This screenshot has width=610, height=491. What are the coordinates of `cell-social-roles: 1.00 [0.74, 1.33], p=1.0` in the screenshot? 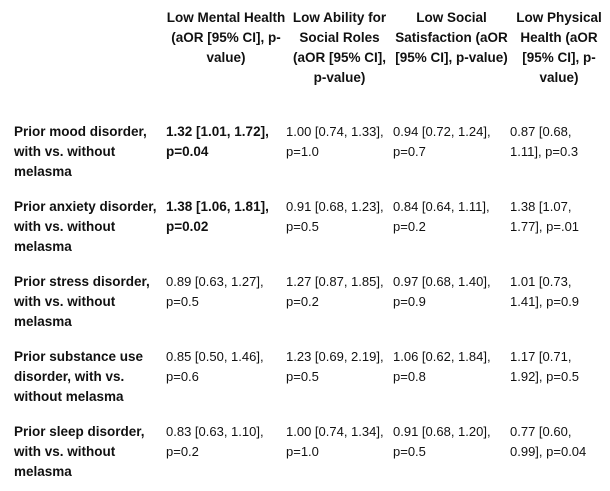 It's located at (335, 141).